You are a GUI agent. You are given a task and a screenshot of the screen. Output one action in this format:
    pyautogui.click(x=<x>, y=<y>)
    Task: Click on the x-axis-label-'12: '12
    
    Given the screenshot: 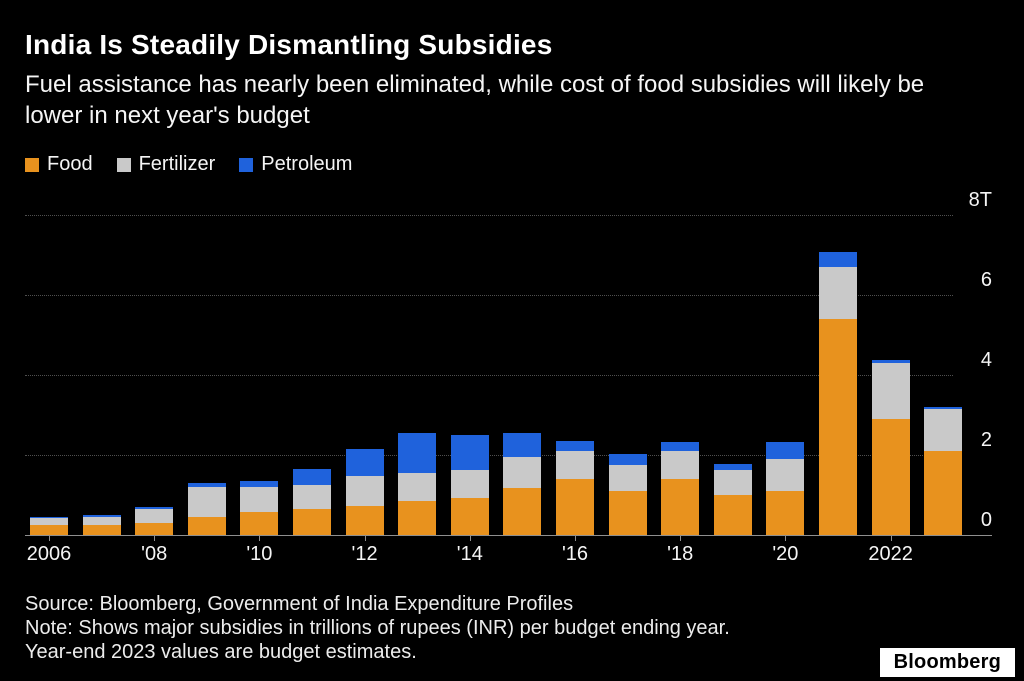 What is the action you would take?
    pyautogui.click(x=364, y=554)
    